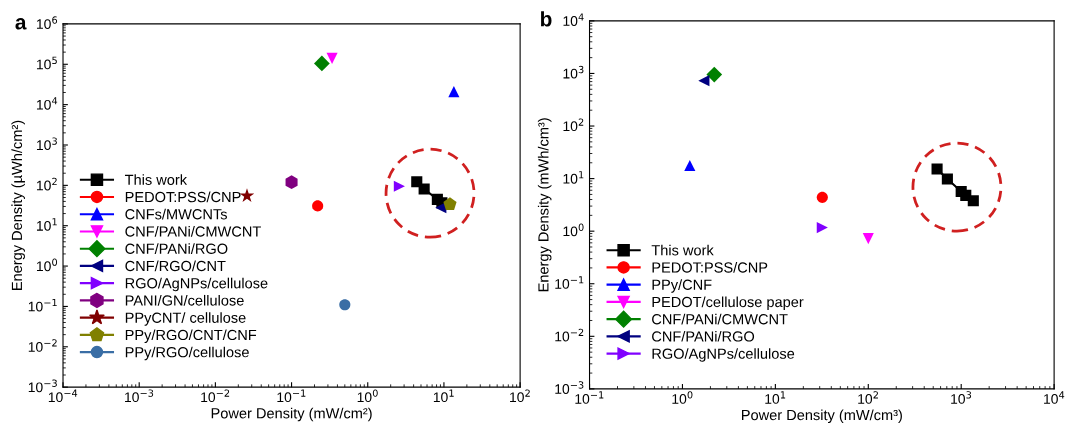 The width and height of the screenshot is (1068, 435). I want to click on chart-title: b, so click(546, 19).